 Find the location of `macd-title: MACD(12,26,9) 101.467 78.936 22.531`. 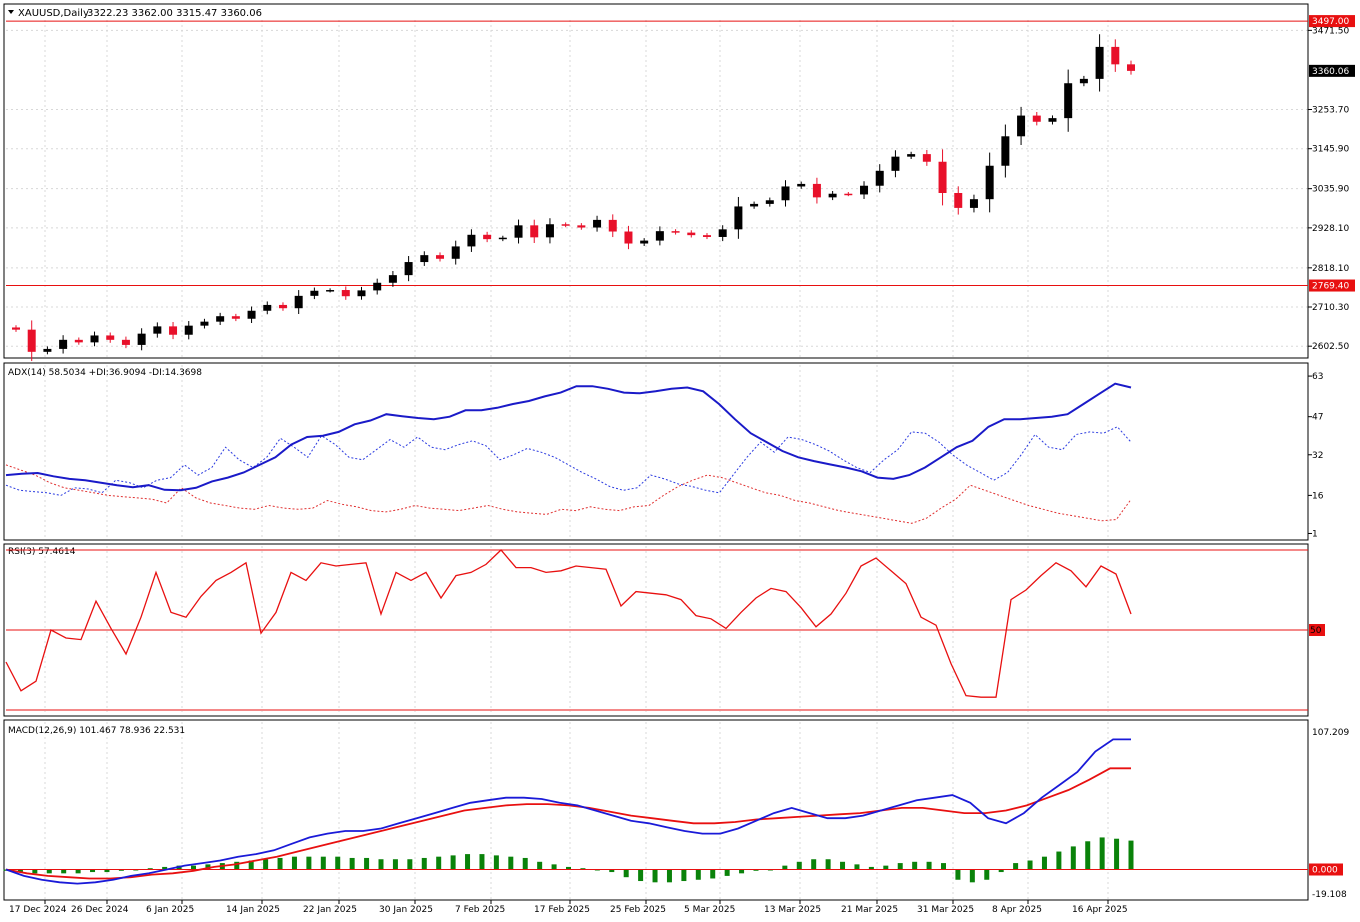

macd-title: MACD(12,26,9) 101.467 78.936 22.531 is located at coordinates (96, 731).